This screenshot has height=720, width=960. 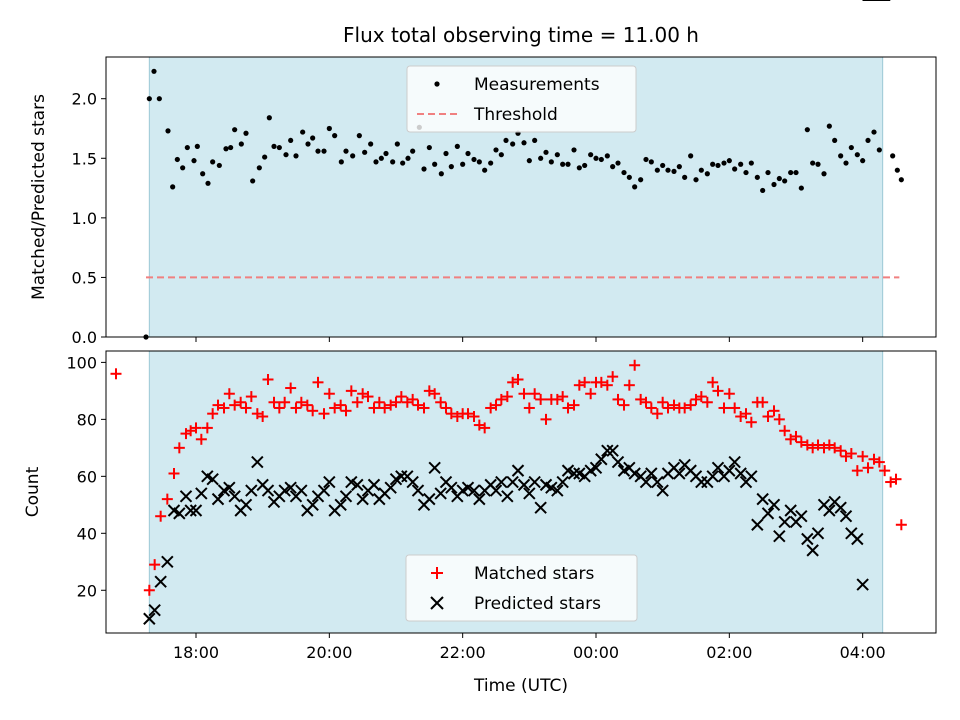 I want to click on legend-predicted-label: Predicted stars, so click(x=537, y=604).